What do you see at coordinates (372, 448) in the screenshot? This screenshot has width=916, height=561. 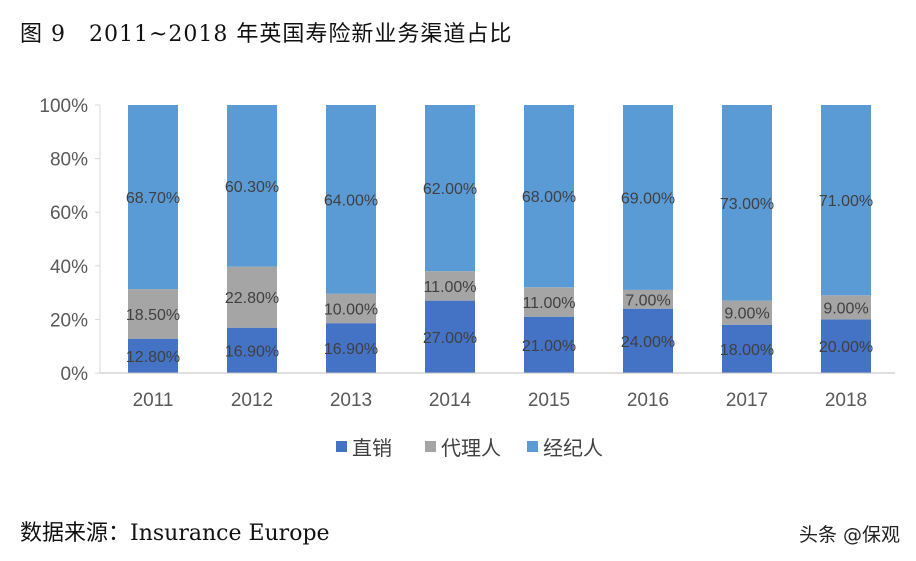 I see `legend-label: 直销` at bounding box center [372, 448].